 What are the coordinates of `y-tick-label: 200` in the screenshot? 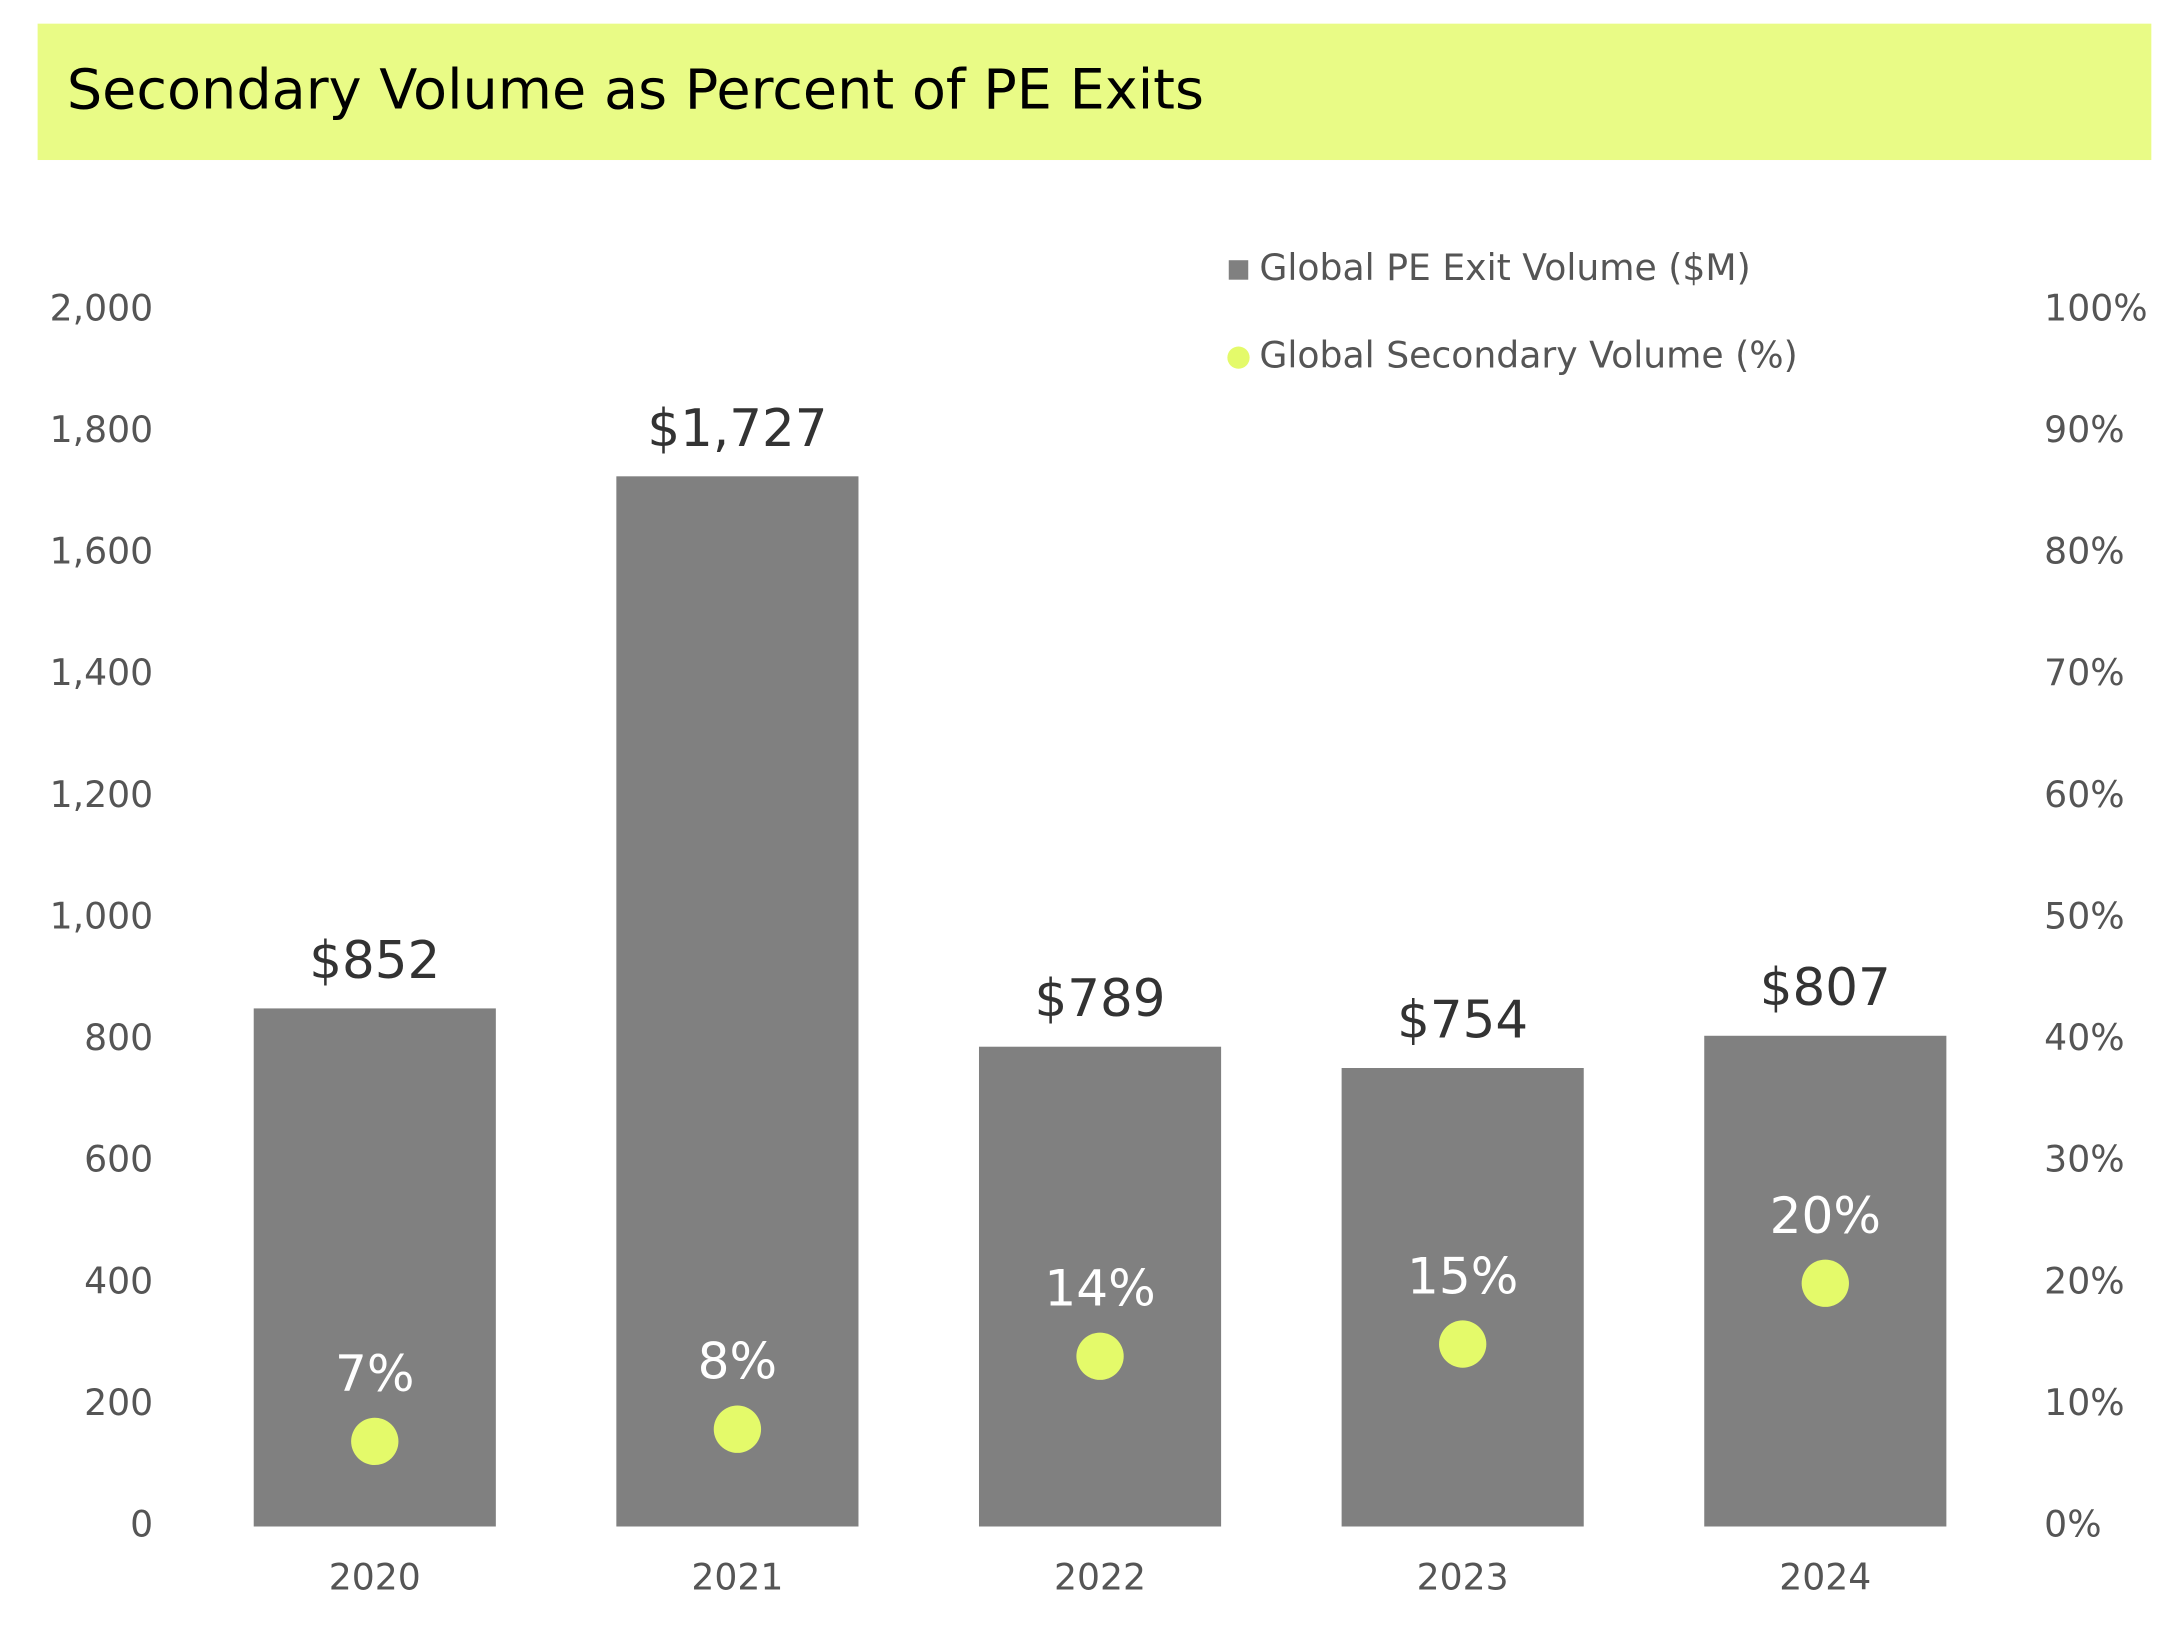 It's located at (118, 1402).